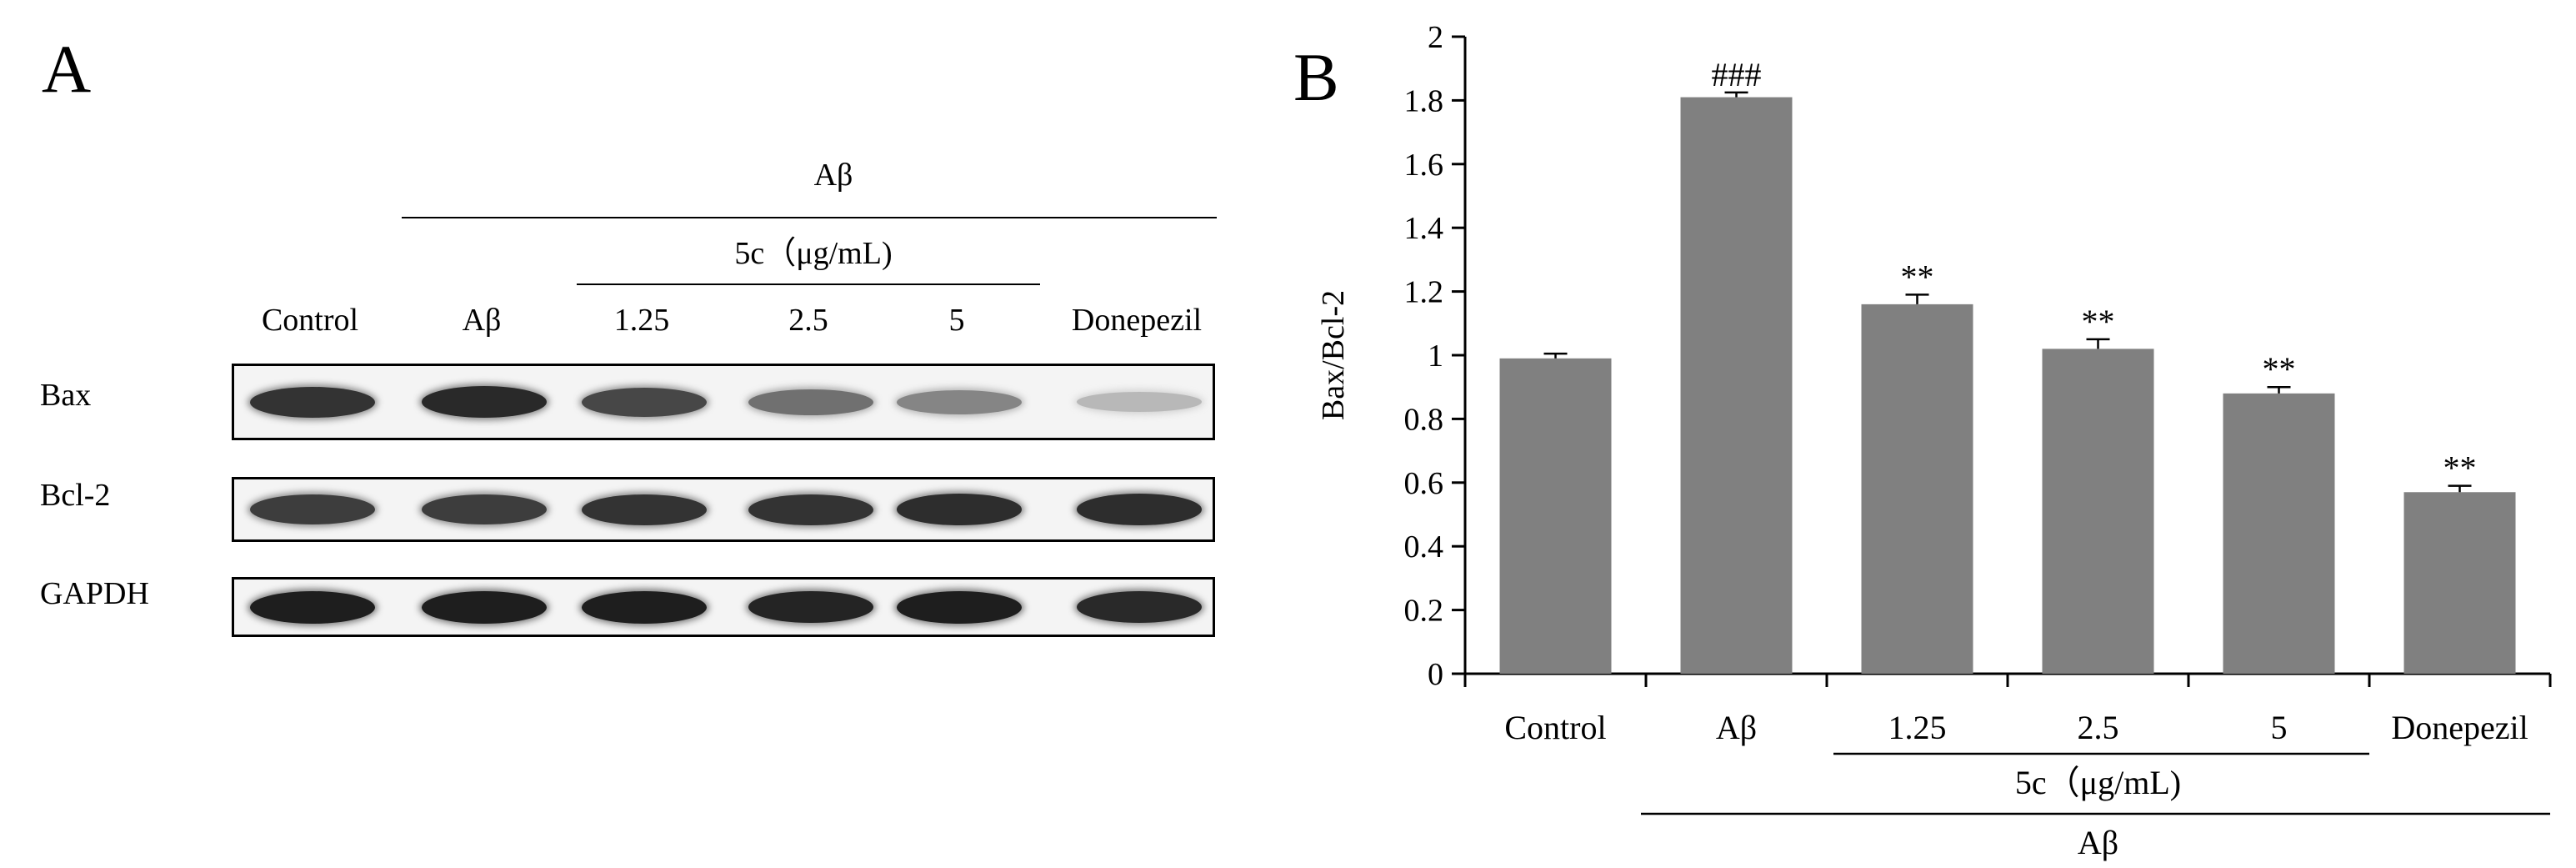 The image size is (2576, 868). What do you see at coordinates (1424, 419) in the screenshot?
I see `y-tick-label: 0.8` at bounding box center [1424, 419].